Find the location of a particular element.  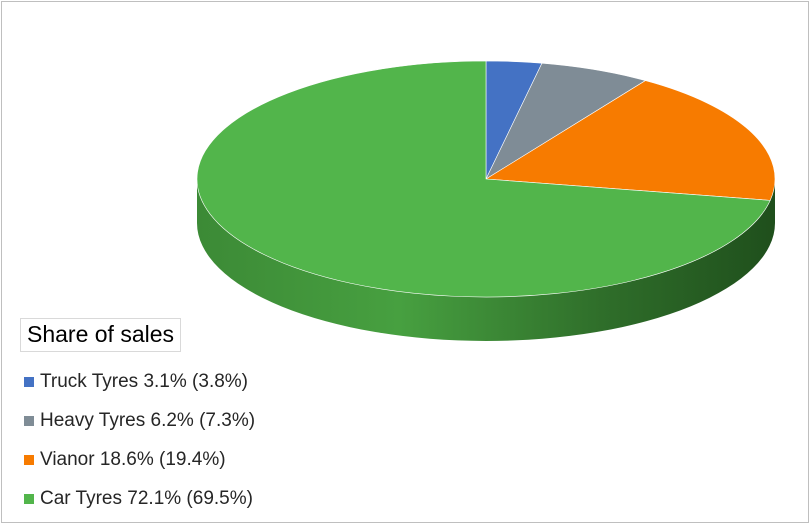

legend-item-heavy-tyres: Heavy Tyres 6.2% (7.3%) is located at coordinates (137, 420).